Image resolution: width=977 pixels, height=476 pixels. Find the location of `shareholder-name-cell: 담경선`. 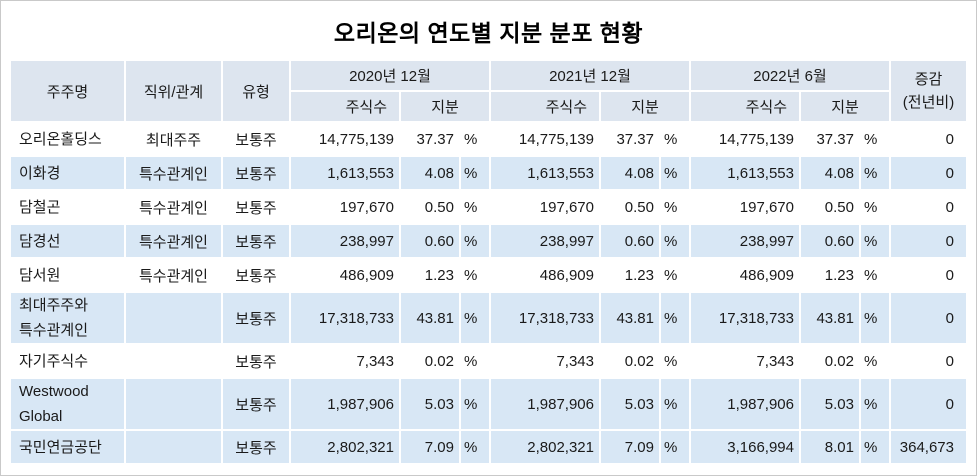

shareholder-name-cell: 담경선 is located at coordinates (67, 241).